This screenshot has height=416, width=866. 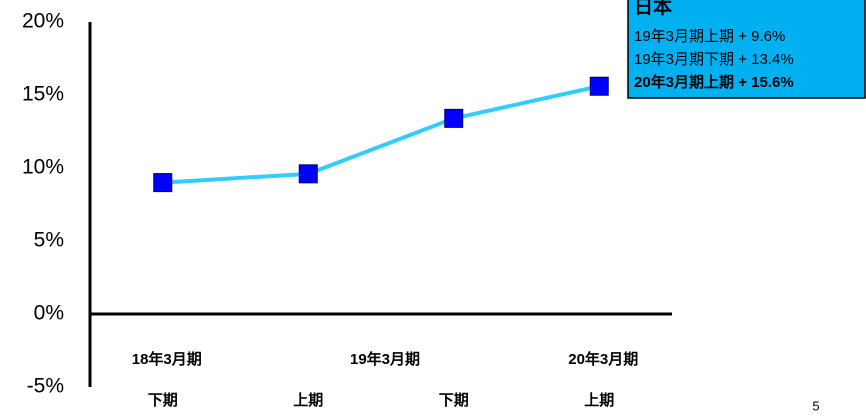 What do you see at coordinates (653, 9) in the screenshot?
I see `annotation-title: 日本` at bounding box center [653, 9].